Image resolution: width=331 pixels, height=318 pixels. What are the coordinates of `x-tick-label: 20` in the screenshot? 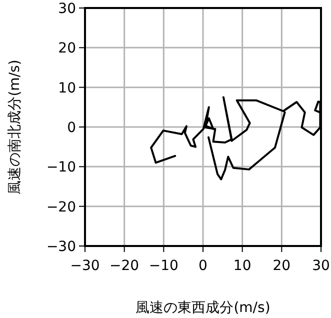 It's located at (281, 266).